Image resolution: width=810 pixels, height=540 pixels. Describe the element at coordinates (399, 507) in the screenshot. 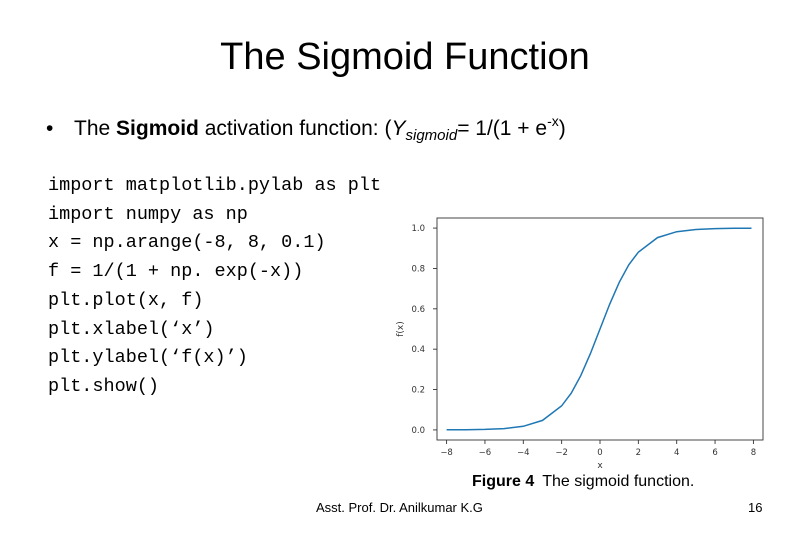

I see `footer-author: Asst. Prof. Dr. Anilkumar K.G` at that location.